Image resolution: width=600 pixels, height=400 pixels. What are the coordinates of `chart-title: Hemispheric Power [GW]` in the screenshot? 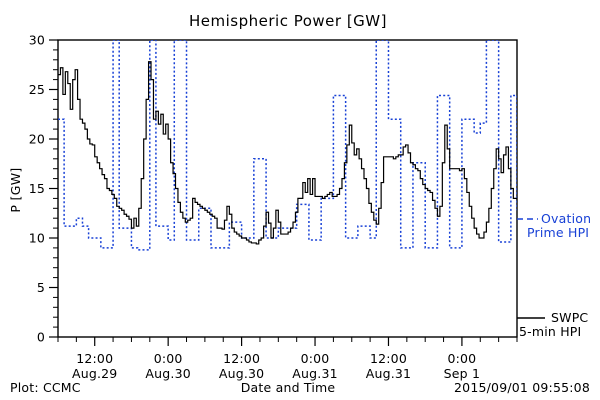 It's located at (288, 21).